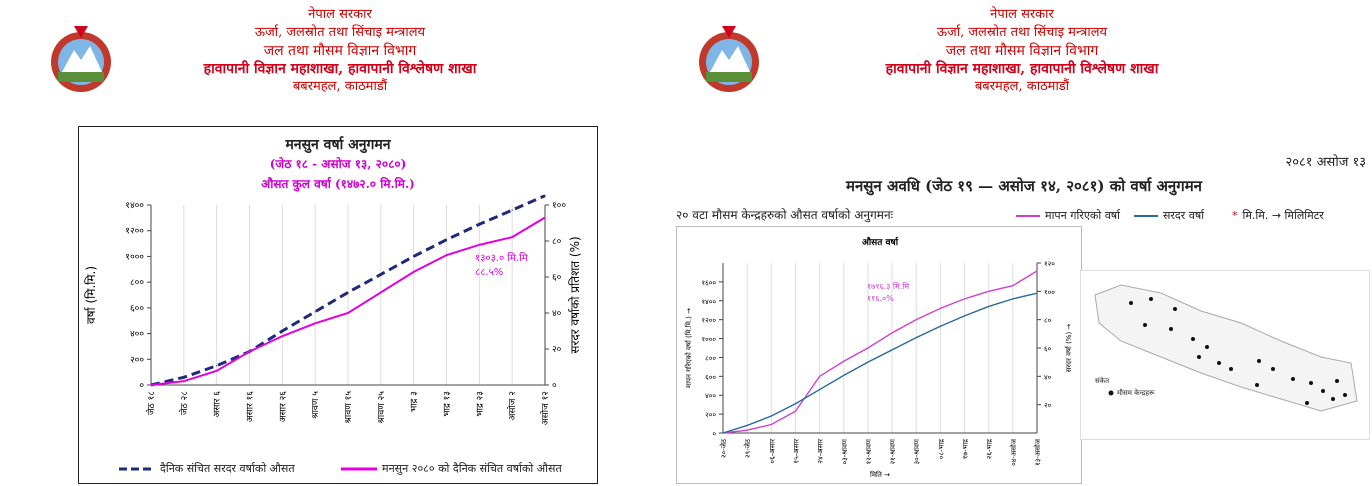 The width and height of the screenshot is (1372, 486). What do you see at coordinates (845, 451) in the screenshot?
I see `x-tick-label: ०३-श्रावण` at bounding box center [845, 451].